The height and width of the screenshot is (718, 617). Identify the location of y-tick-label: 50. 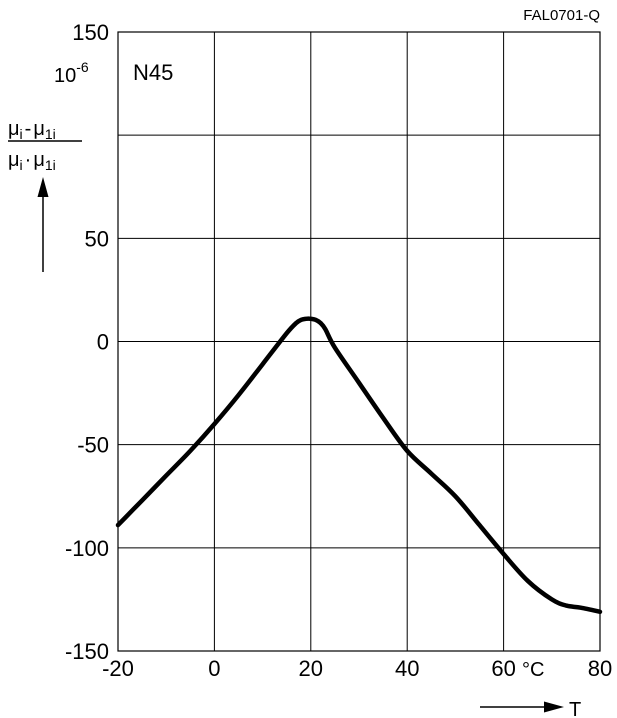
(97, 238).